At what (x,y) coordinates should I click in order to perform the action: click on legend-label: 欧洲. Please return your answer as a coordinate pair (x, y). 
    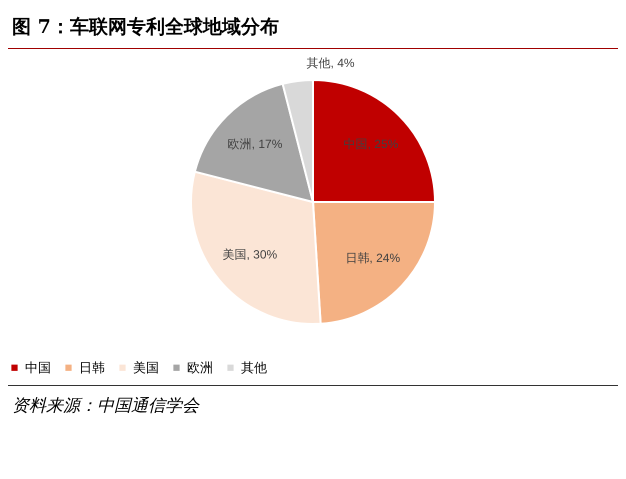
    Looking at the image, I should click on (200, 367).